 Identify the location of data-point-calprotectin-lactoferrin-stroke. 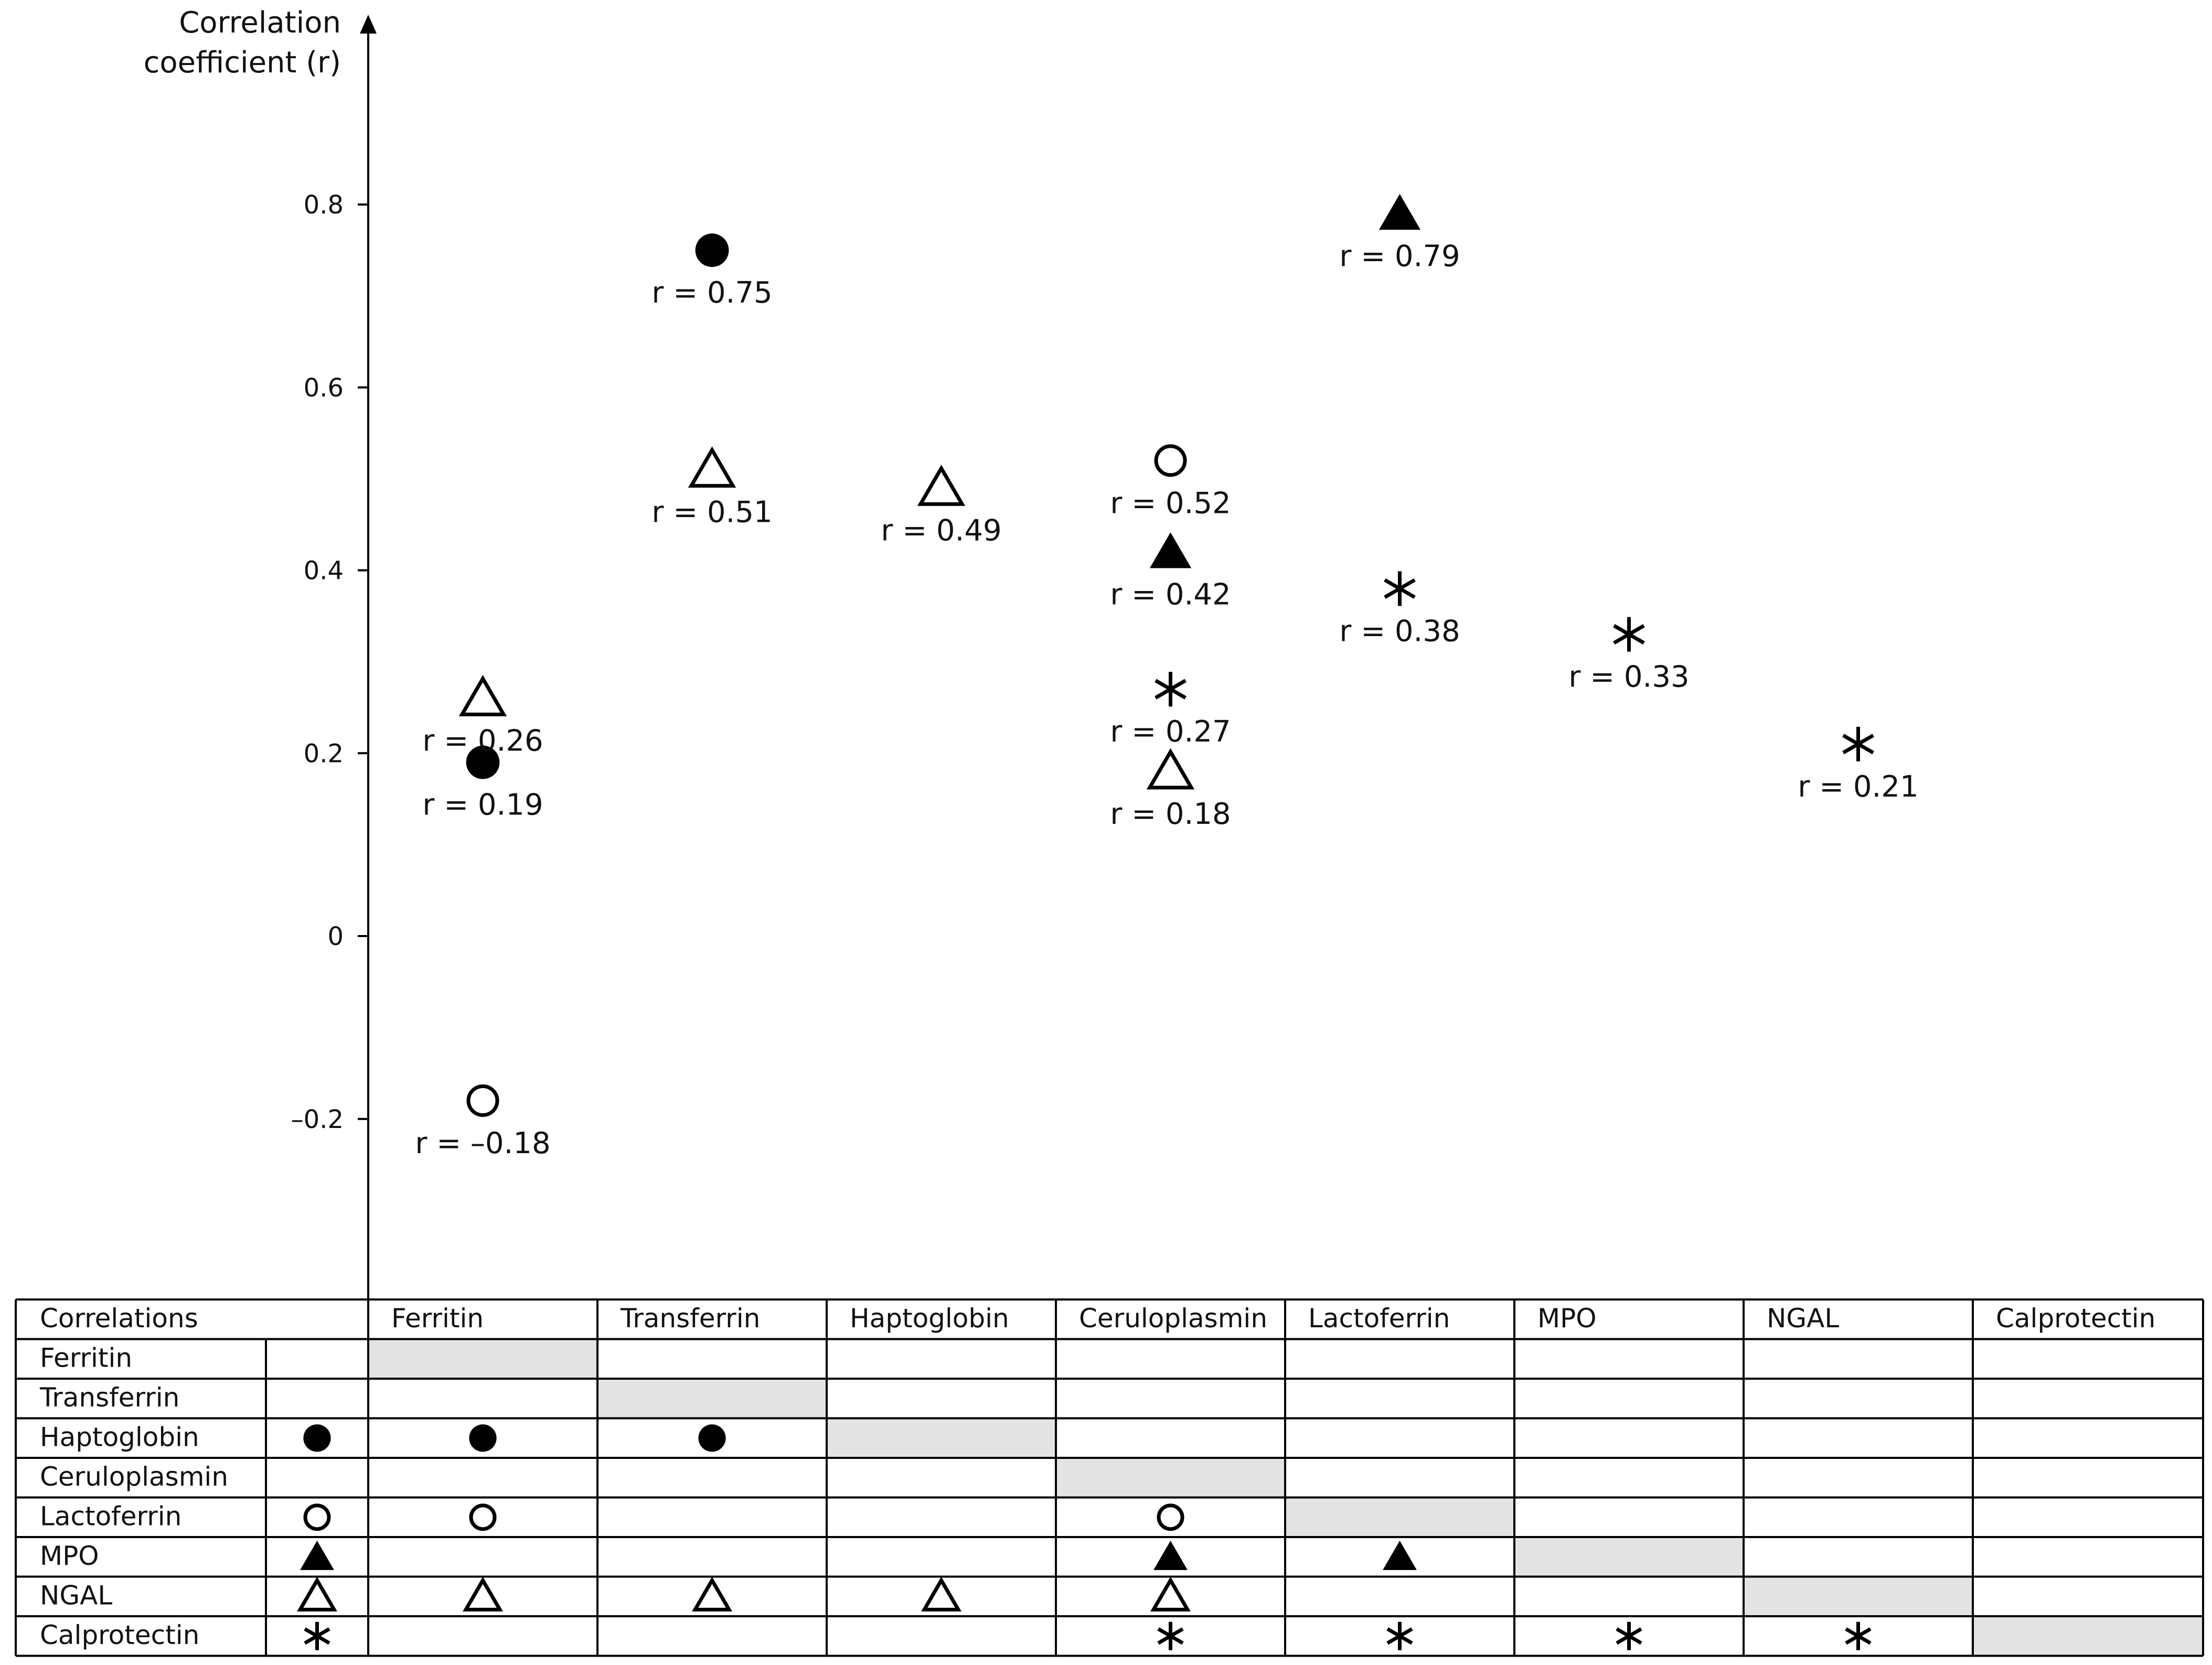
(1400, 588).